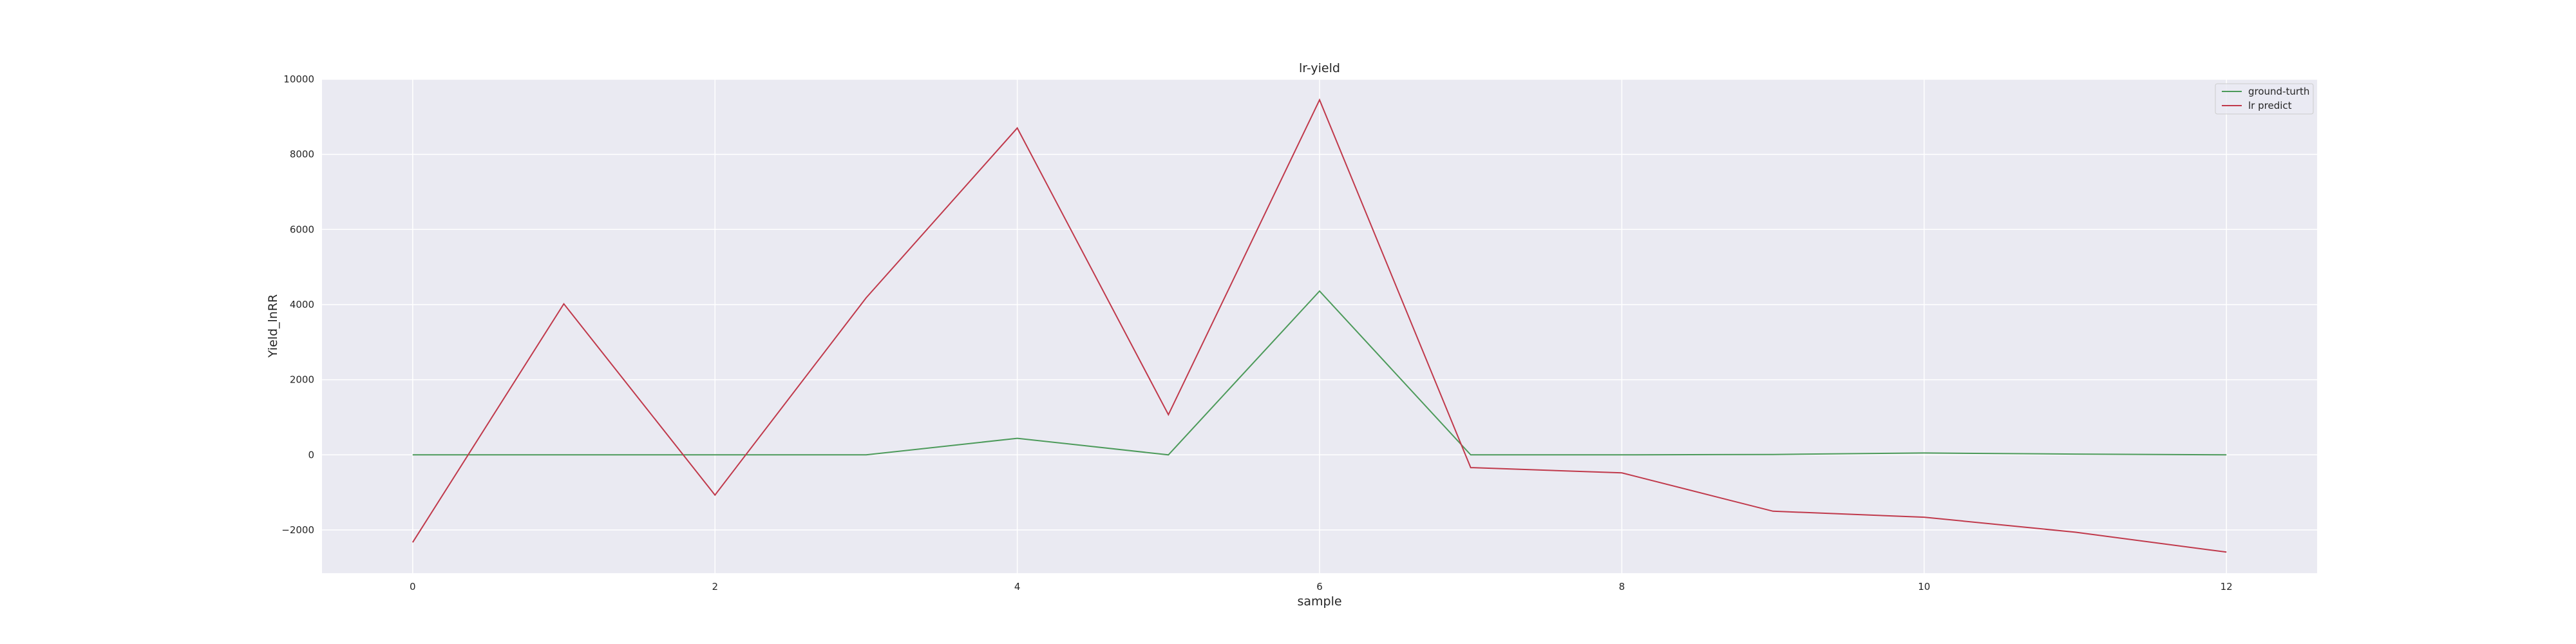  What do you see at coordinates (2270, 105) in the screenshot?
I see `legend-label-lr-predict: lr predict` at bounding box center [2270, 105].